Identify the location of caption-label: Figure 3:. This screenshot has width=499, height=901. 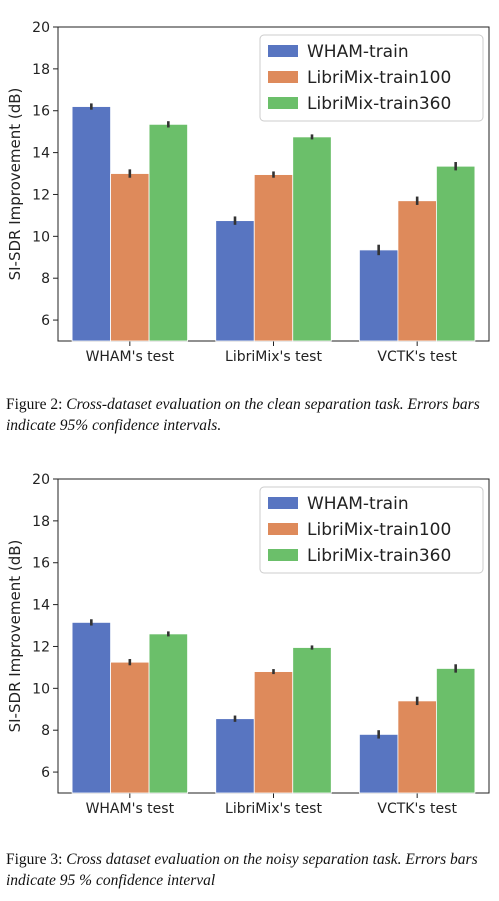
(34, 859).